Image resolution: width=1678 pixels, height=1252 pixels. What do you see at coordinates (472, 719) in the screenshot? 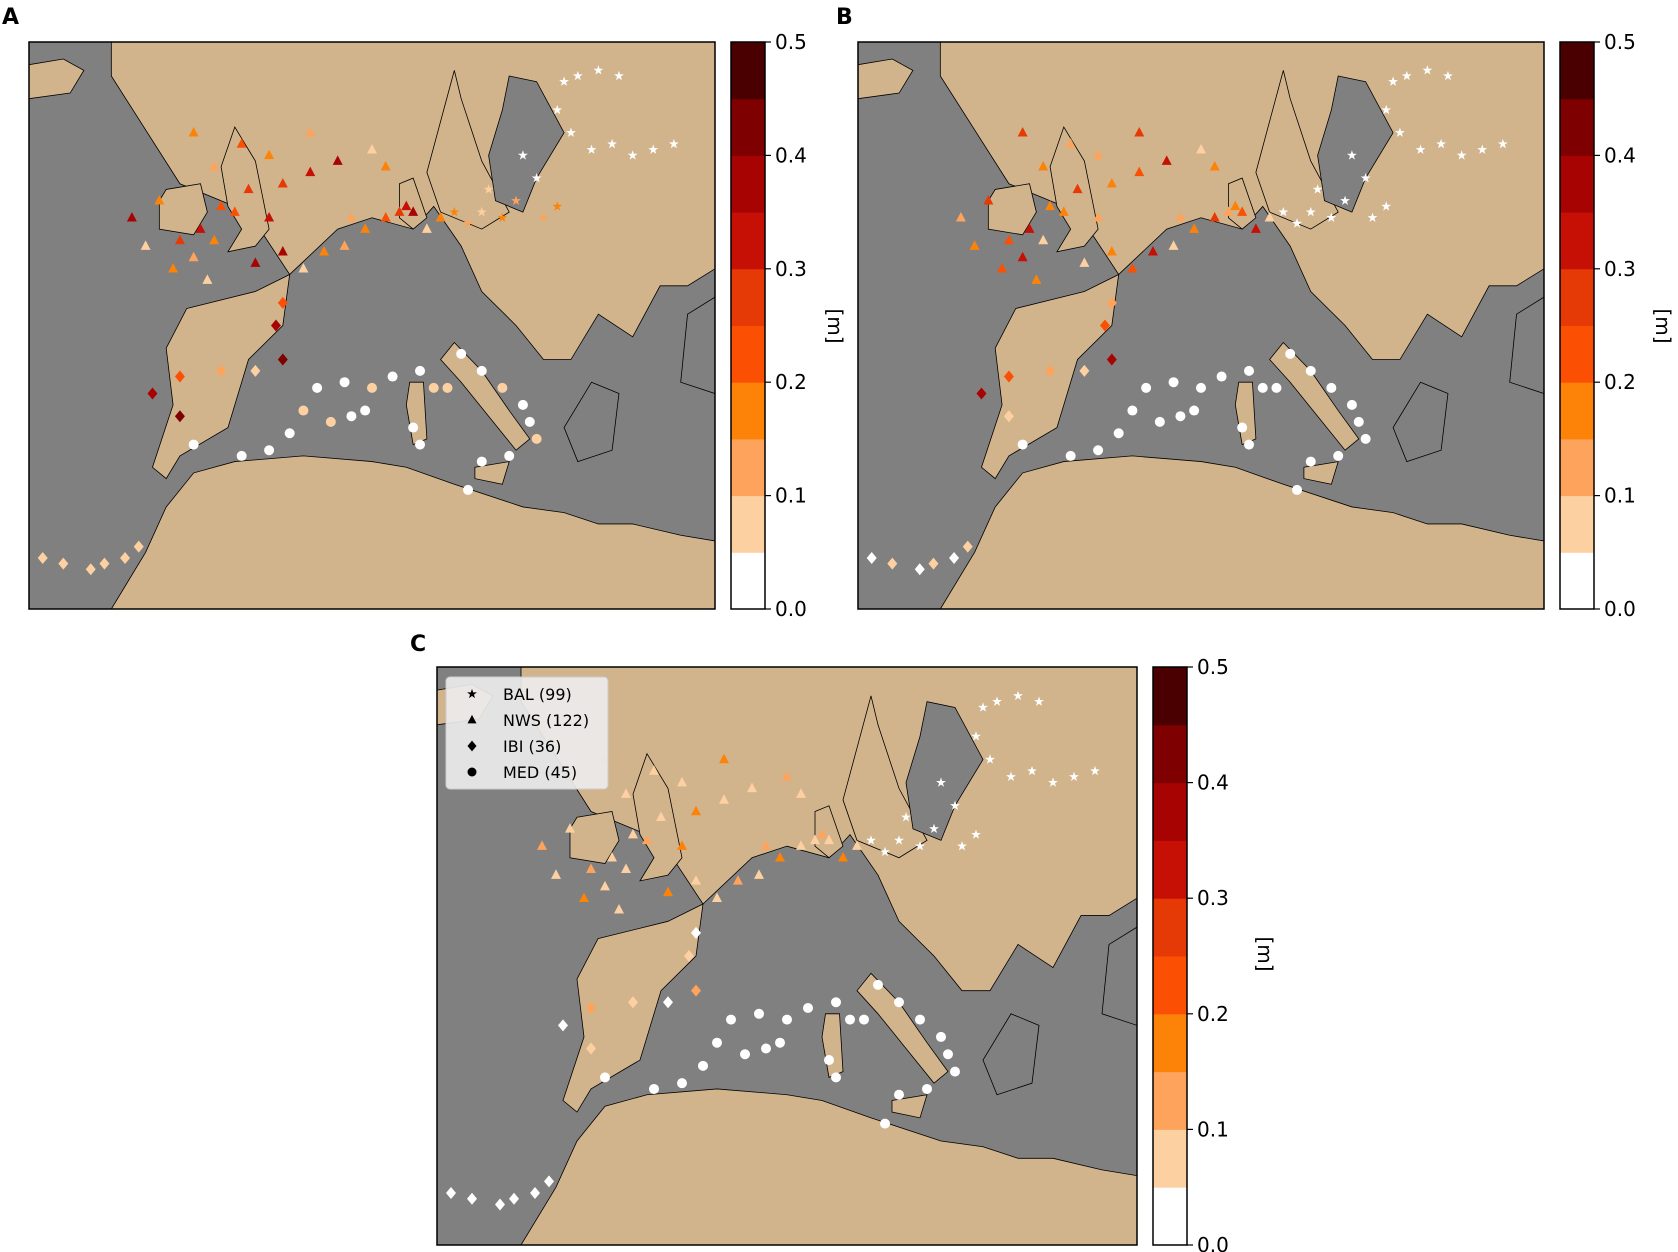
I see `legend-marker-triangle` at bounding box center [472, 719].